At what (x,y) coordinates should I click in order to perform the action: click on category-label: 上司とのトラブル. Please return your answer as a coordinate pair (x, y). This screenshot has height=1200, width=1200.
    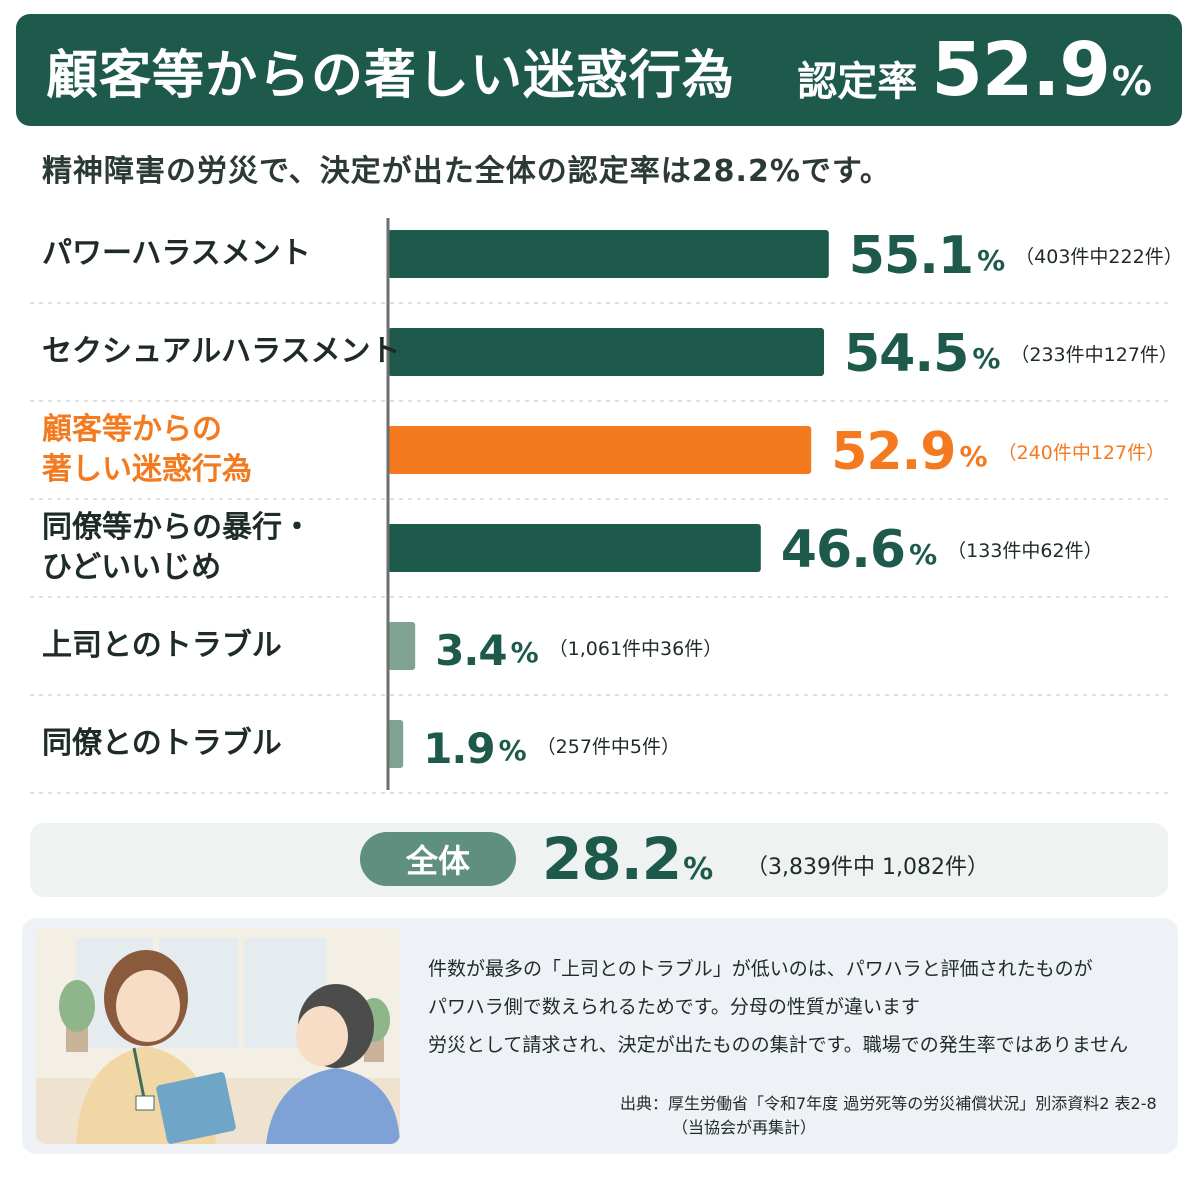
    Looking at the image, I should click on (162, 646).